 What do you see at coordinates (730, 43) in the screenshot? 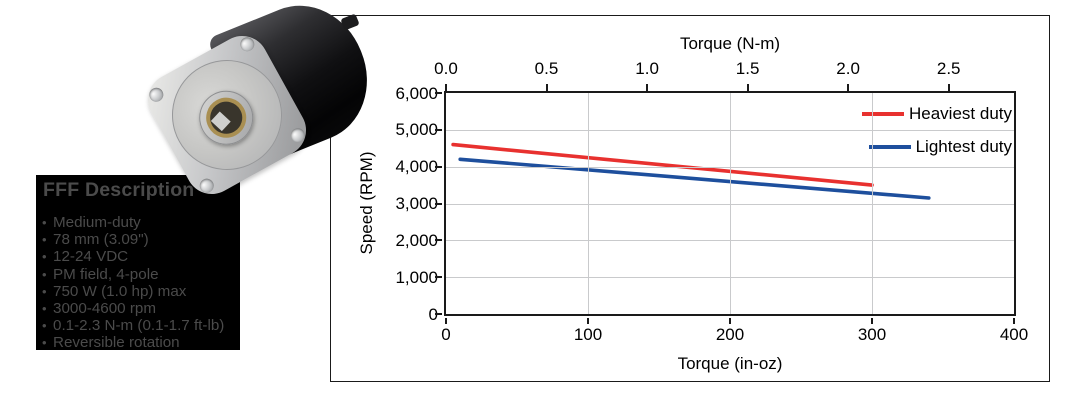
I see `top-axis-title: Torque (N-m)` at bounding box center [730, 43].